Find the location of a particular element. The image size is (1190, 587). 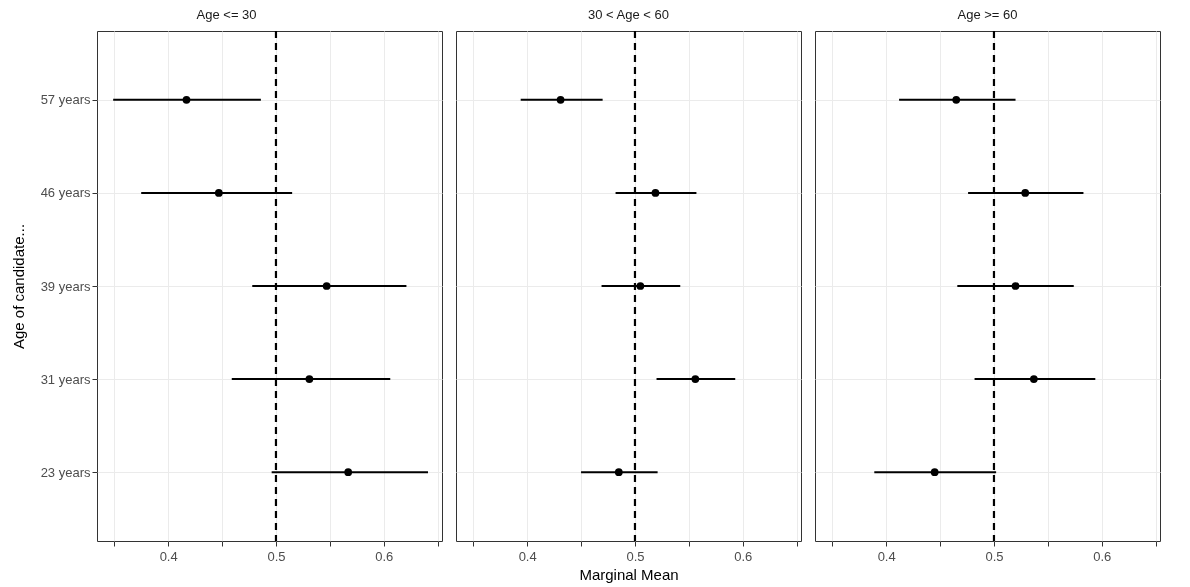

chart-title: Age >= 60 is located at coordinates (987, 14).